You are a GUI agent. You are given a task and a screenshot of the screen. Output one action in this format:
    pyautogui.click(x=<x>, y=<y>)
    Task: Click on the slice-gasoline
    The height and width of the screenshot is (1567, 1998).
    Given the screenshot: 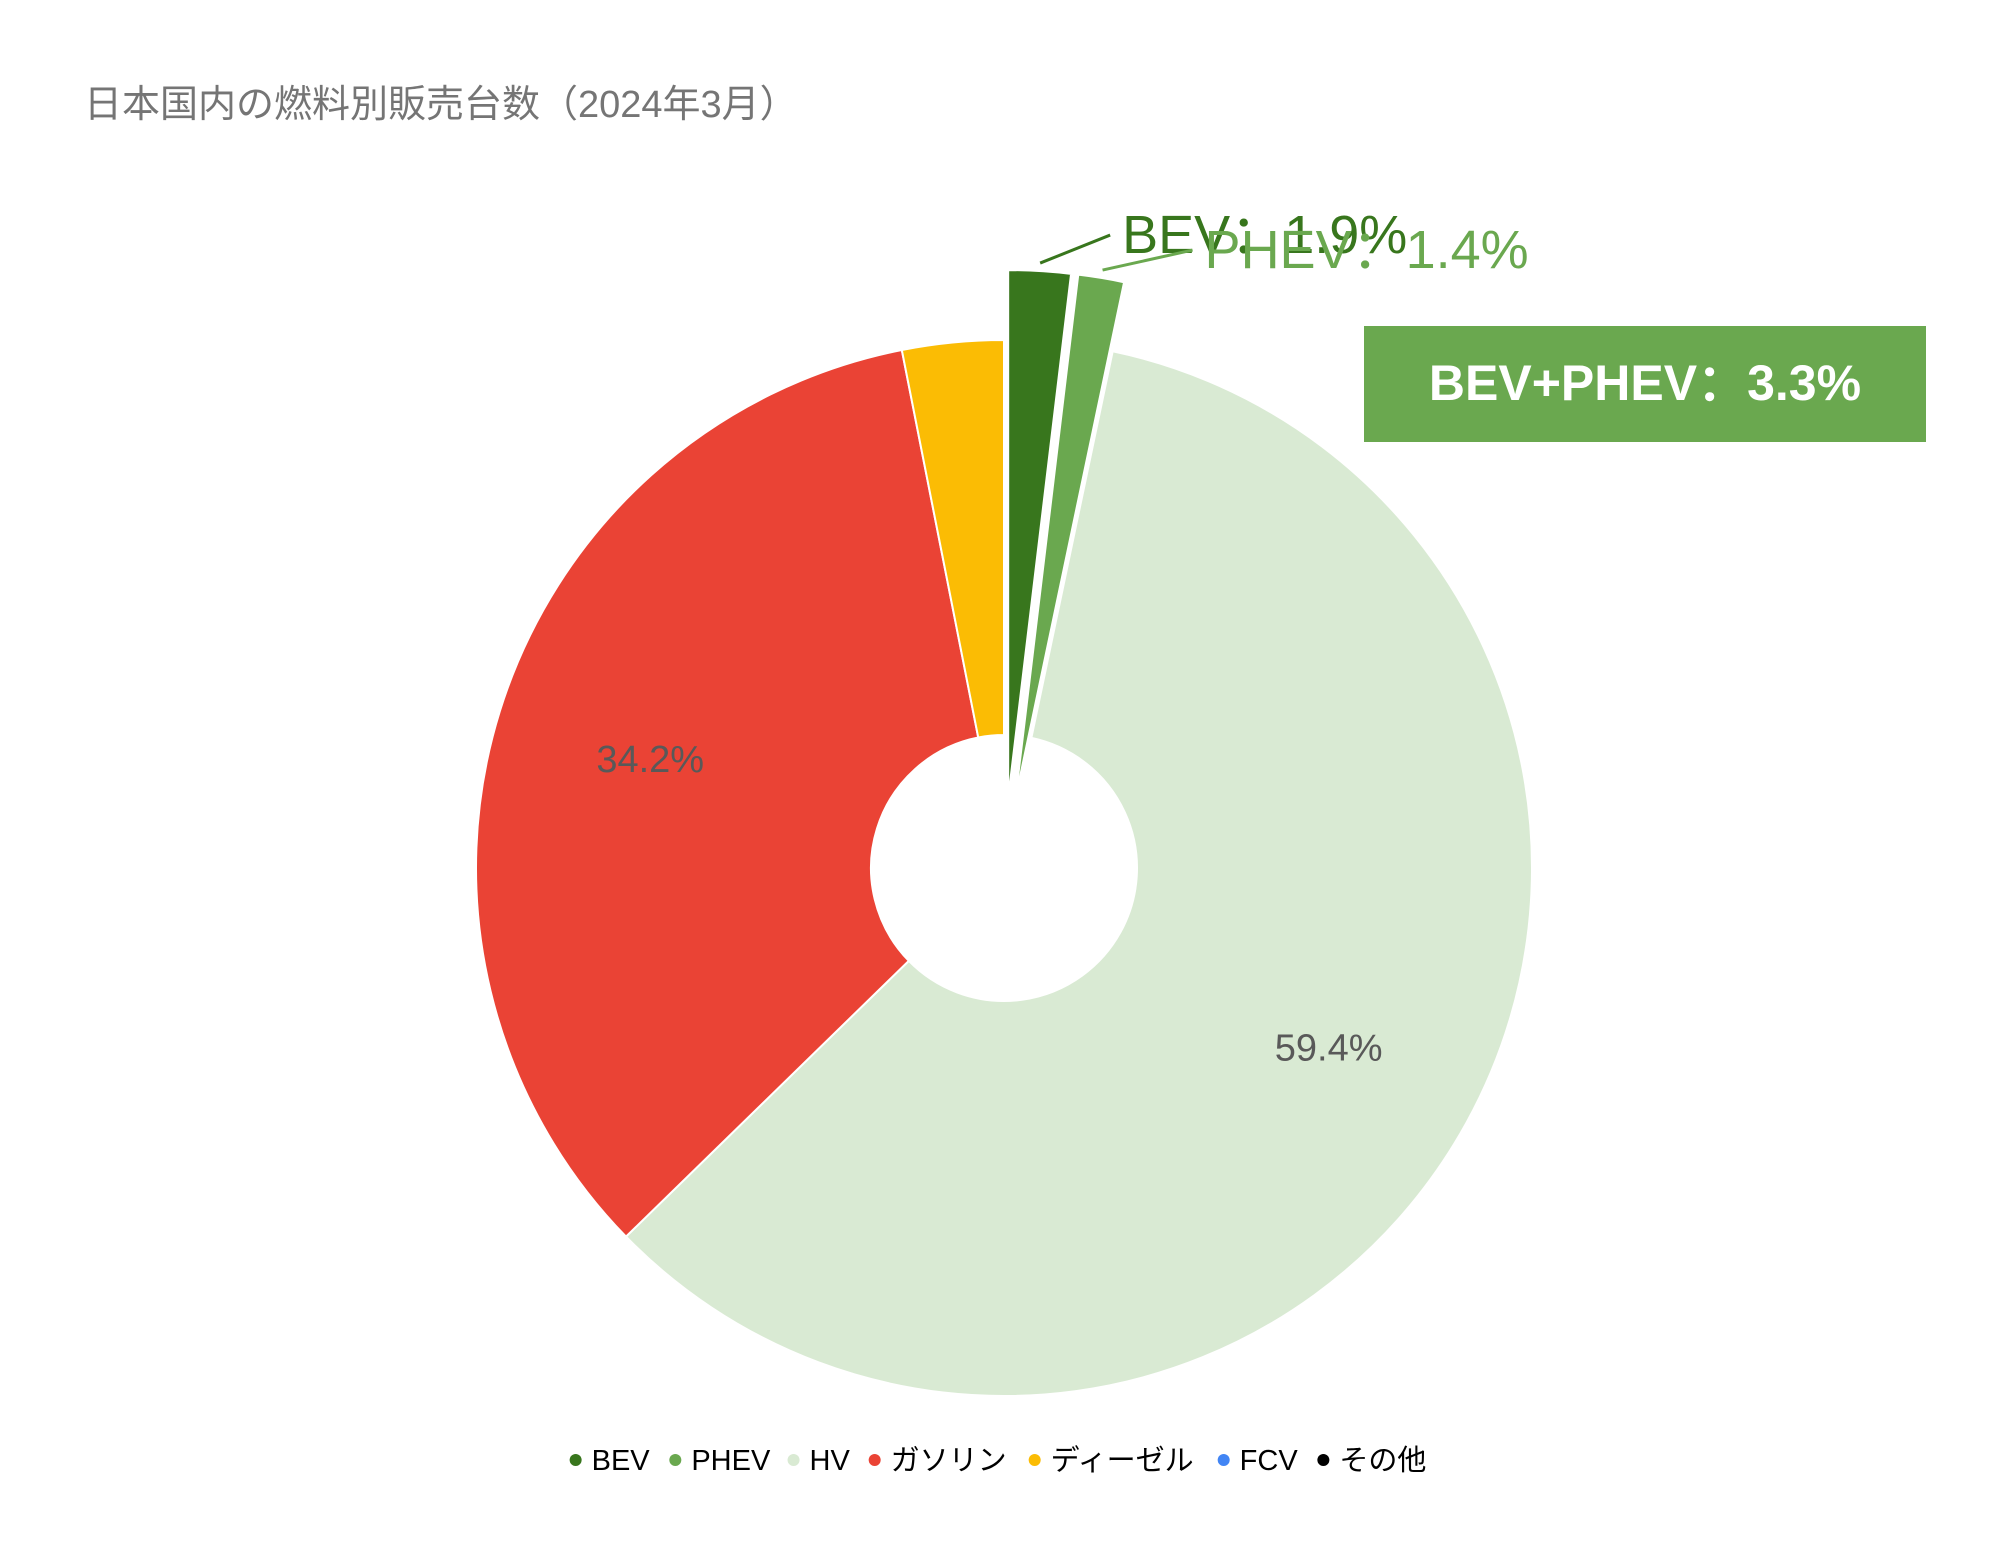 What is the action you would take?
    pyautogui.click(x=727, y=793)
    